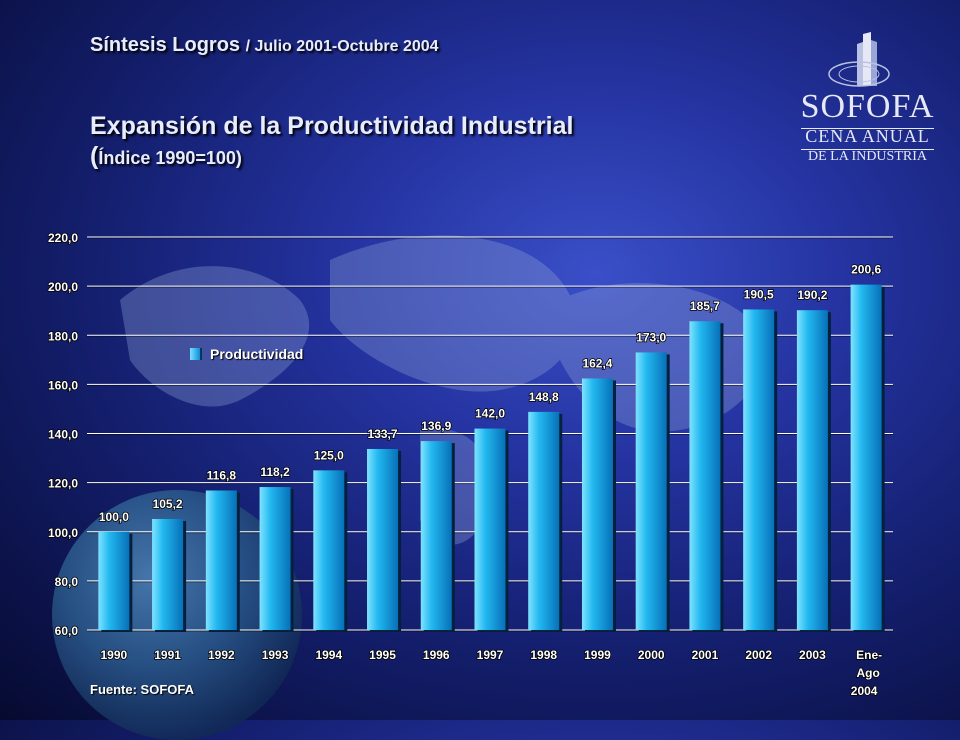  I want to click on source-note: Fuente: SOFOFA, so click(142, 689).